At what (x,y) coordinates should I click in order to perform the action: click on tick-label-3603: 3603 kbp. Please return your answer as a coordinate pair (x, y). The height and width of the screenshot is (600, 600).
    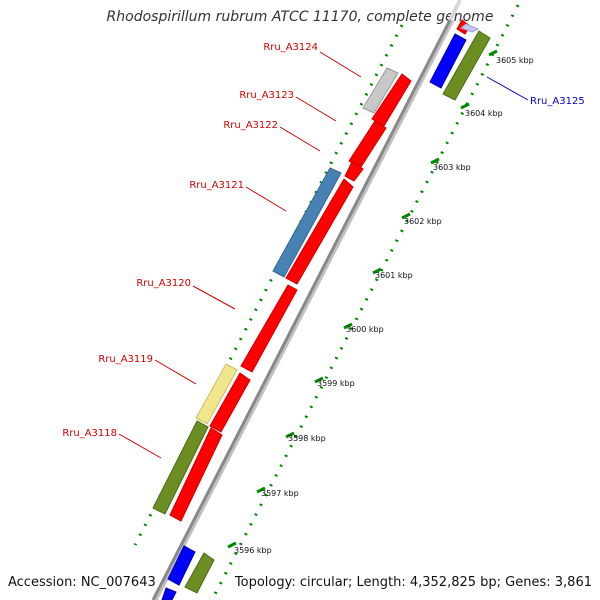
    Looking at the image, I should click on (452, 167).